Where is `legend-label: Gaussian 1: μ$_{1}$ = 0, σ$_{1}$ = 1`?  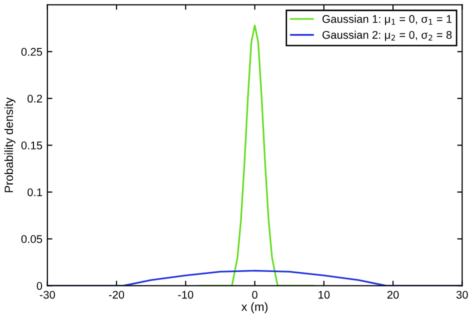
legend-label: Gaussian 1: μ$_{1}$ = 0, σ$_{1}$ = 1 is located at coordinates (387, 19).